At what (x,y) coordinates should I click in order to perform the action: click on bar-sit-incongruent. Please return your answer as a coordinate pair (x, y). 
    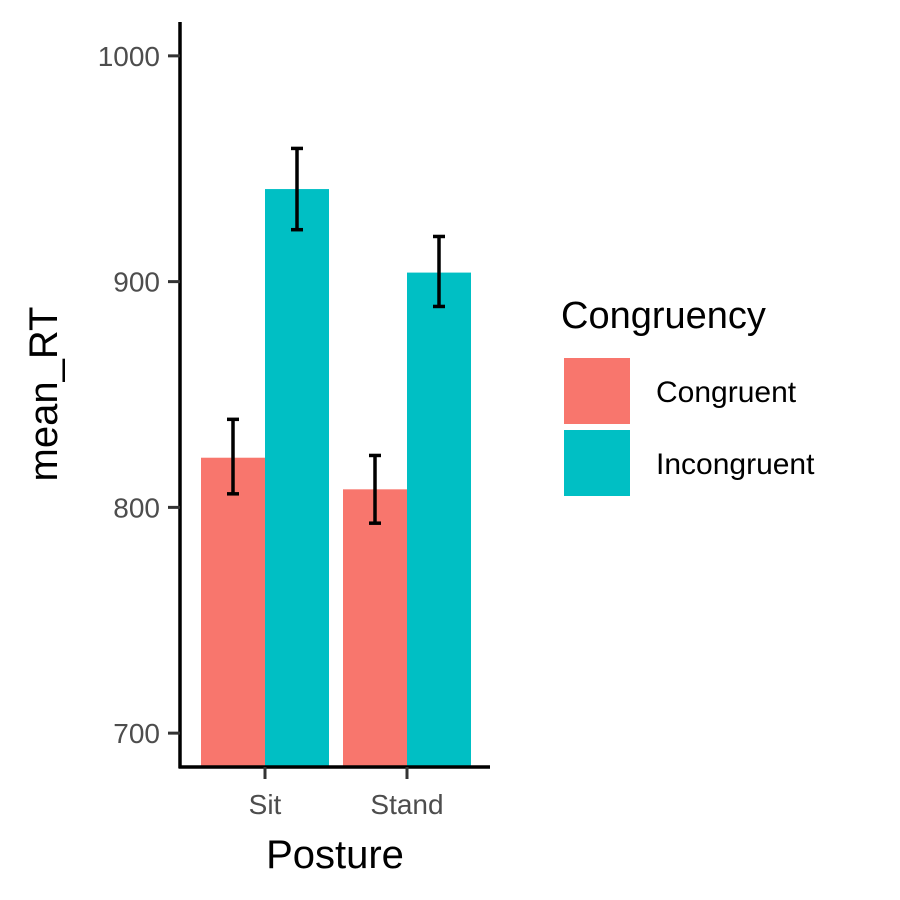
    Looking at the image, I should click on (297, 478).